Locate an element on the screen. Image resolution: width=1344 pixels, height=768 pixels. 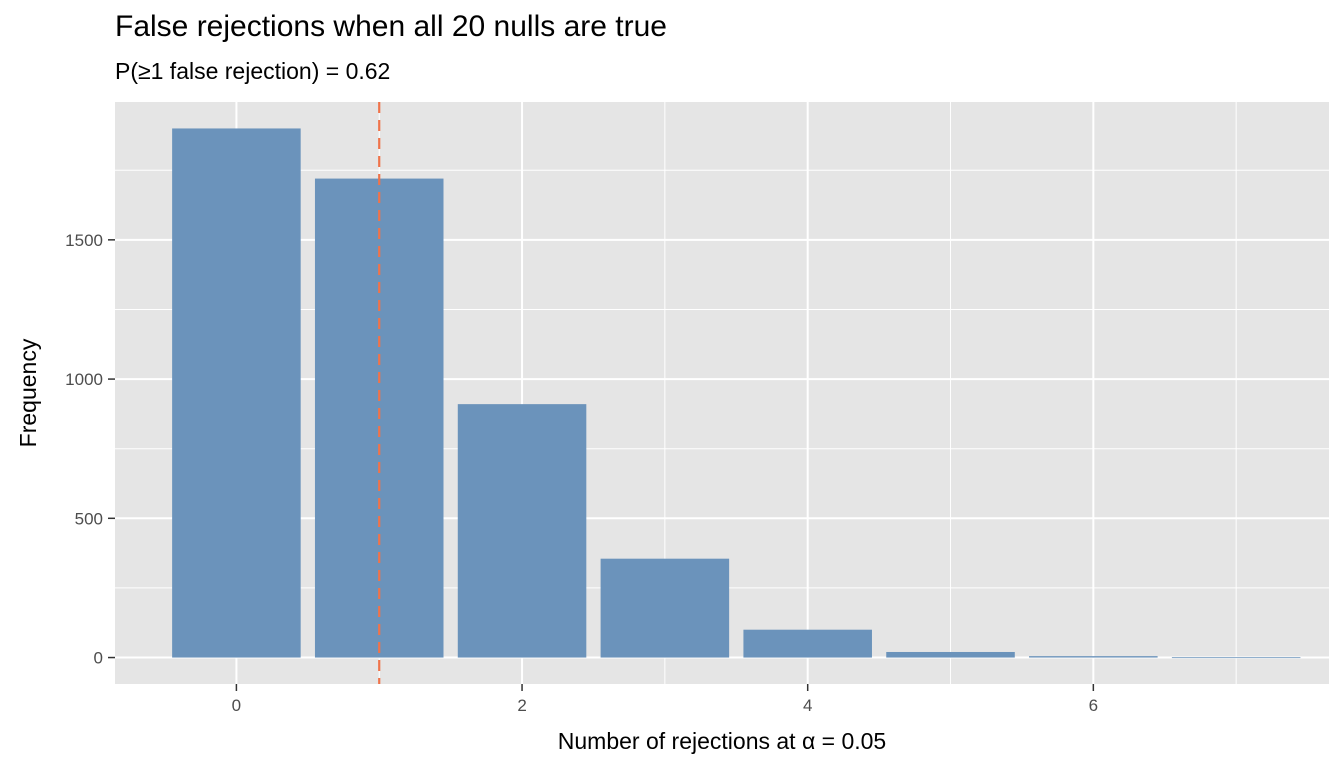
x-tick-label: 0 is located at coordinates (236, 705).